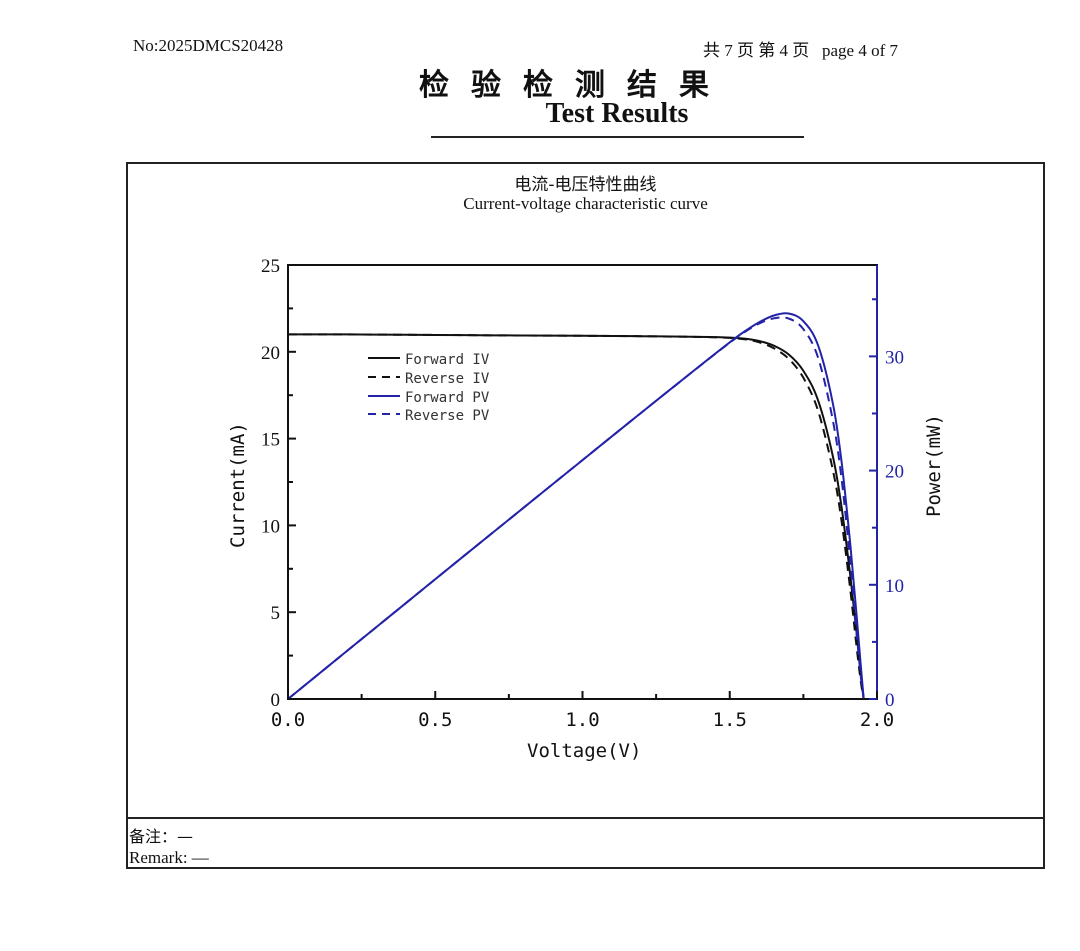 This screenshot has width=1080, height=951. Describe the element at coordinates (270, 353) in the screenshot. I see `y-tick-label: 20` at that location.